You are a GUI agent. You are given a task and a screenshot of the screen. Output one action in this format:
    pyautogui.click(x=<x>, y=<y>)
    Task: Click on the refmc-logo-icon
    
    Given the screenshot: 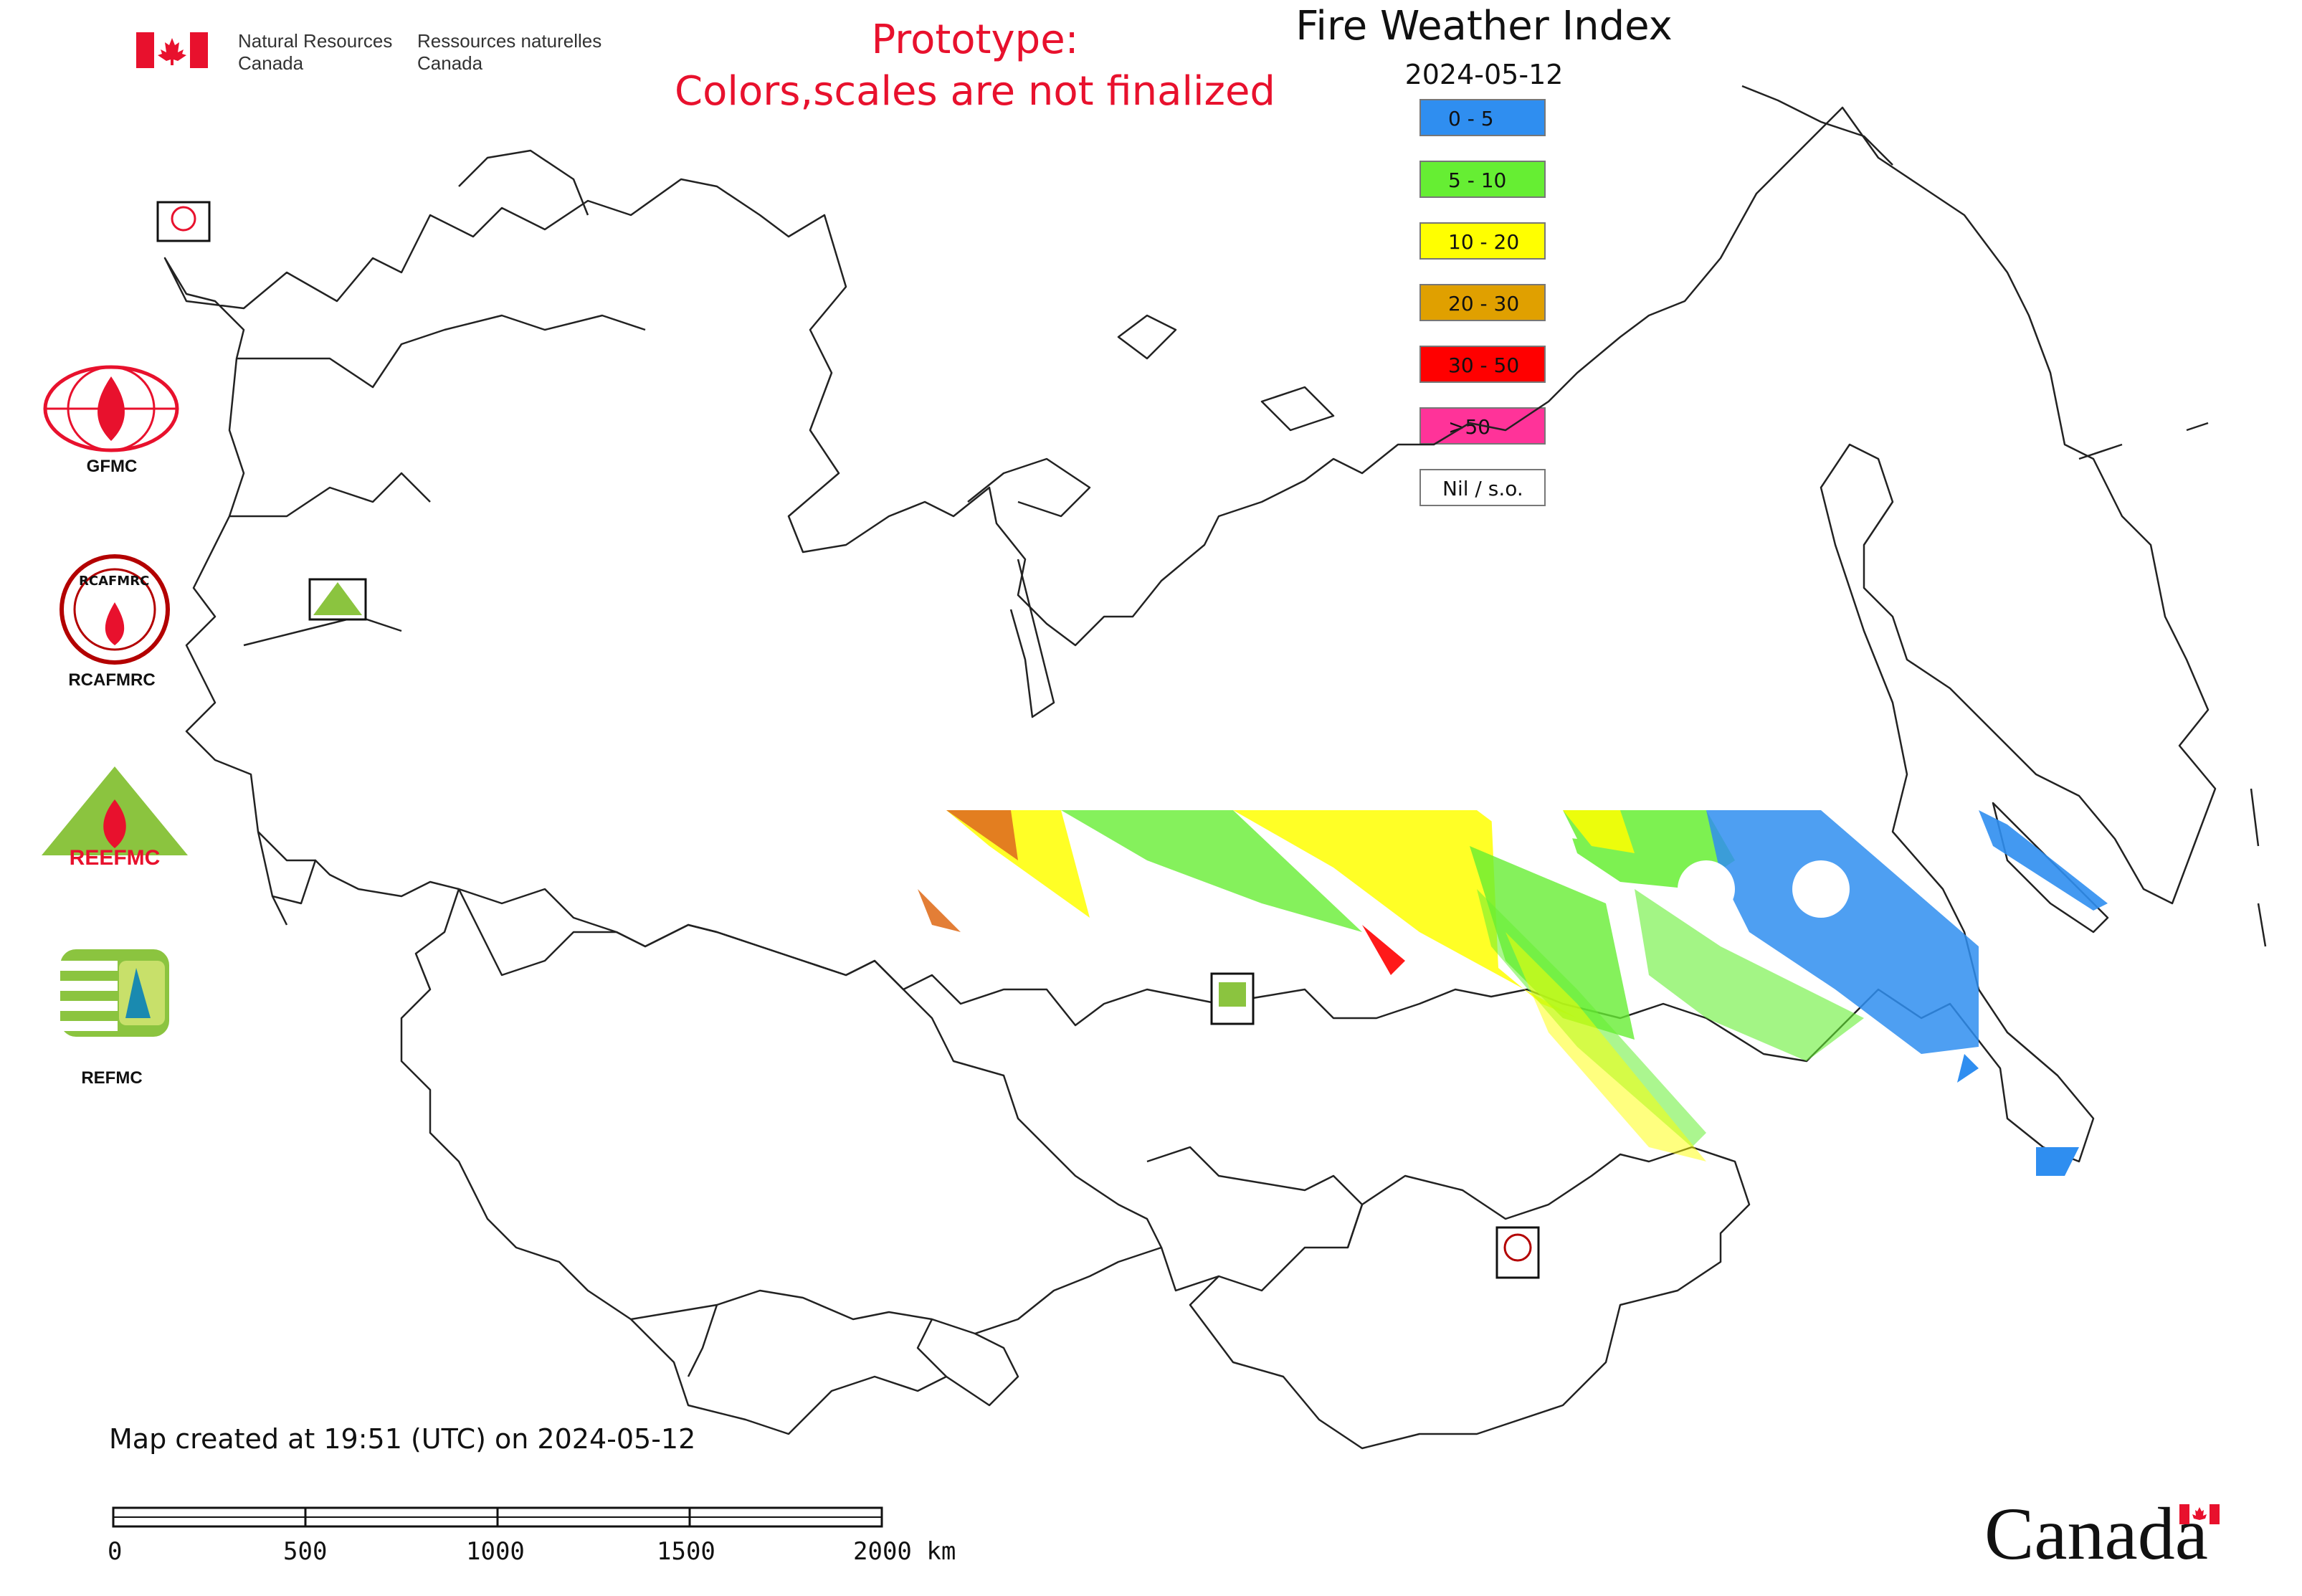 What is the action you would take?
    pyautogui.click(x=114, y=993)
    